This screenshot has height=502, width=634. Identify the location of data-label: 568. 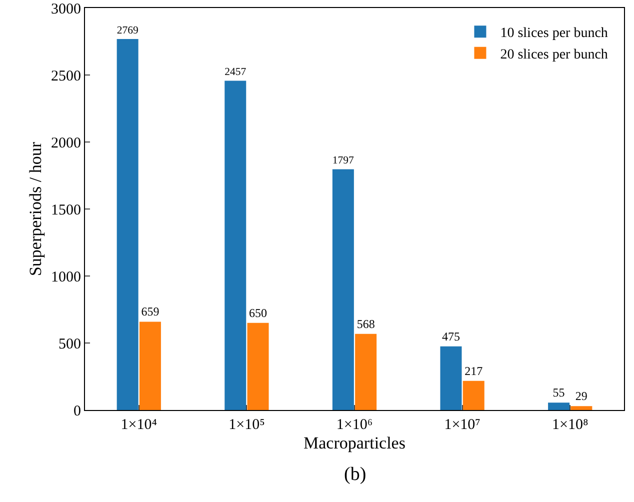
(365, 323).